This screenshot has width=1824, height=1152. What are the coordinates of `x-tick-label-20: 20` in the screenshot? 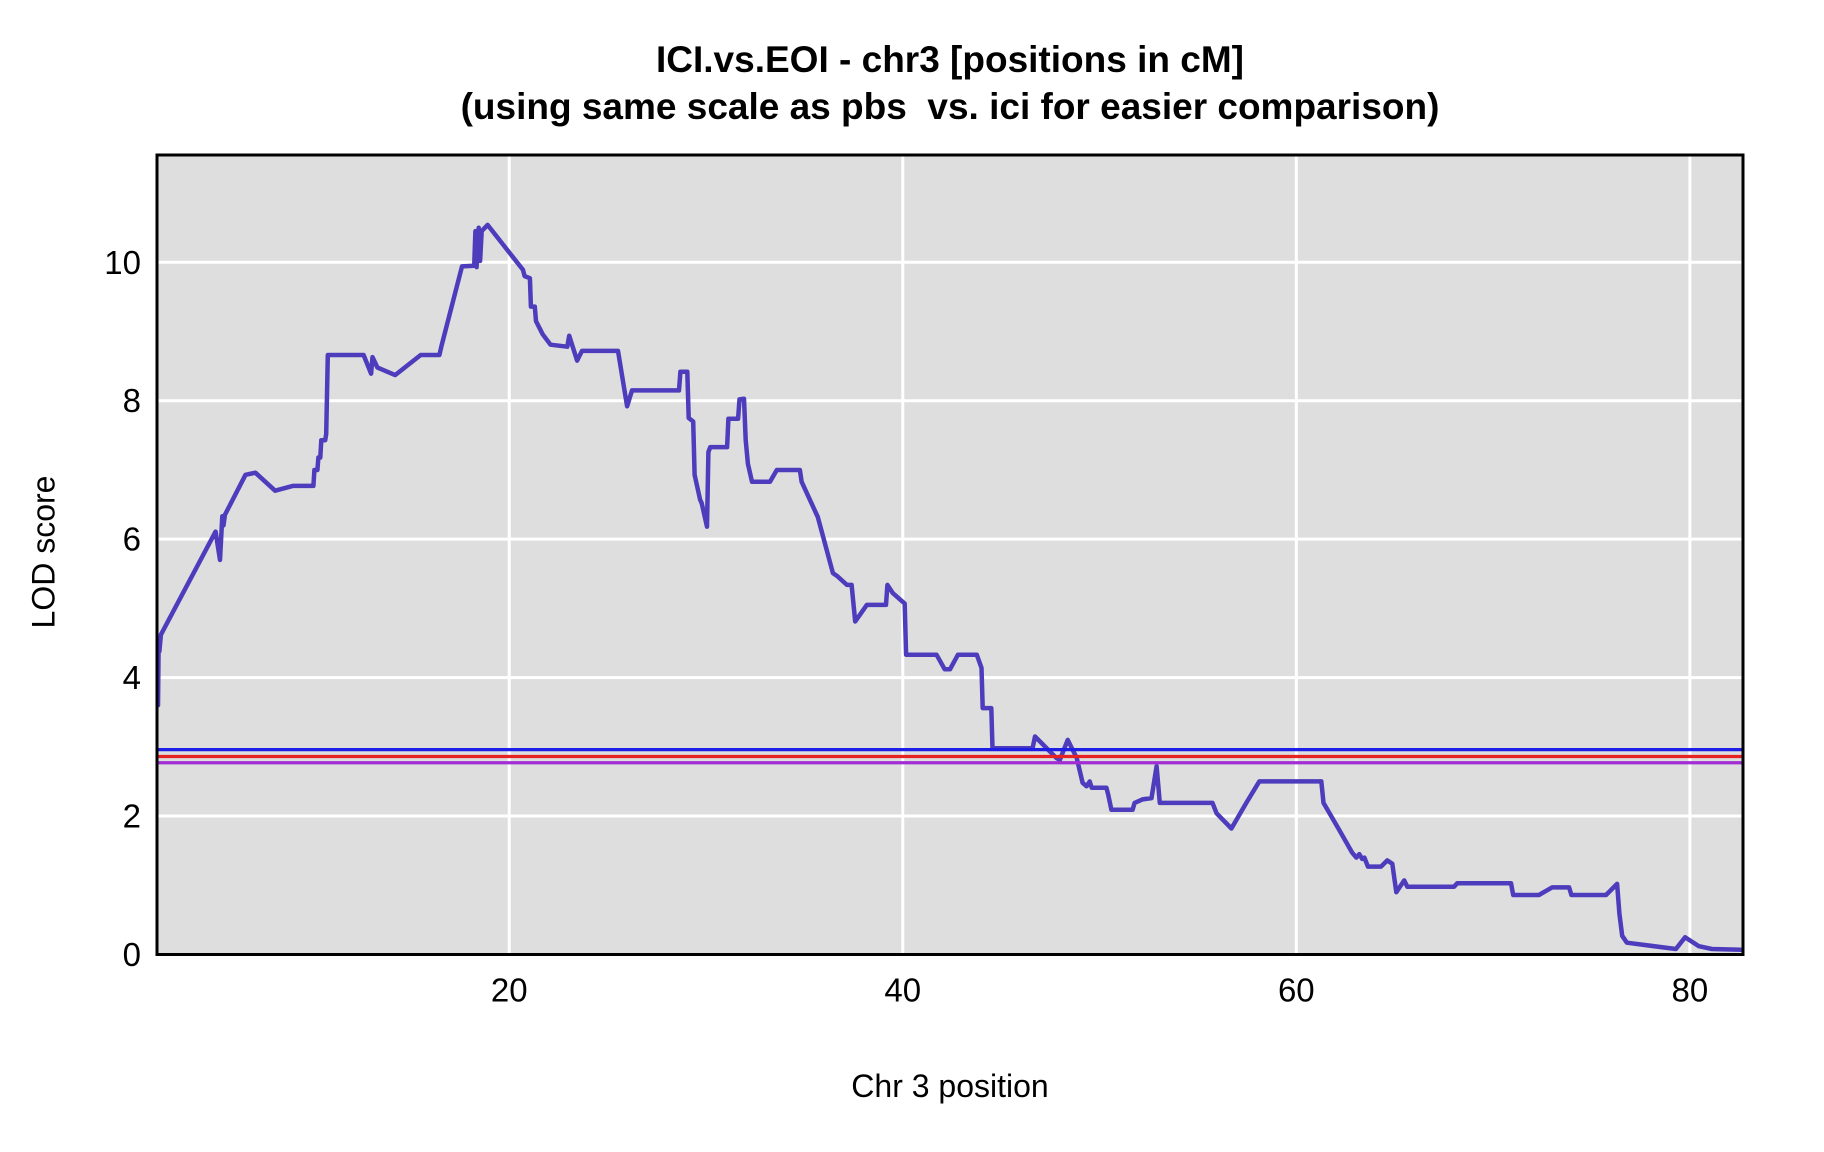 It's located at (509, 990).